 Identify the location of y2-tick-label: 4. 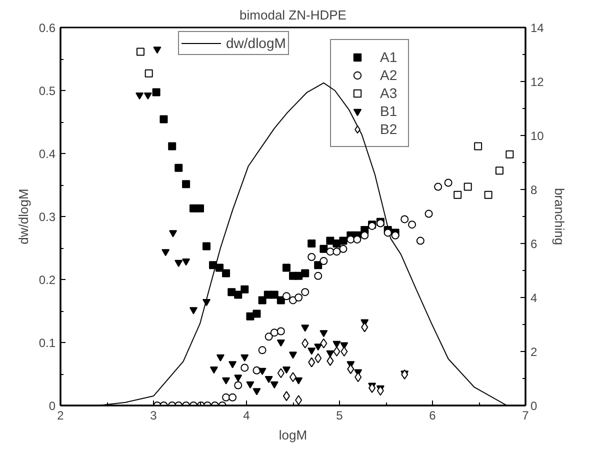
(534, 298).